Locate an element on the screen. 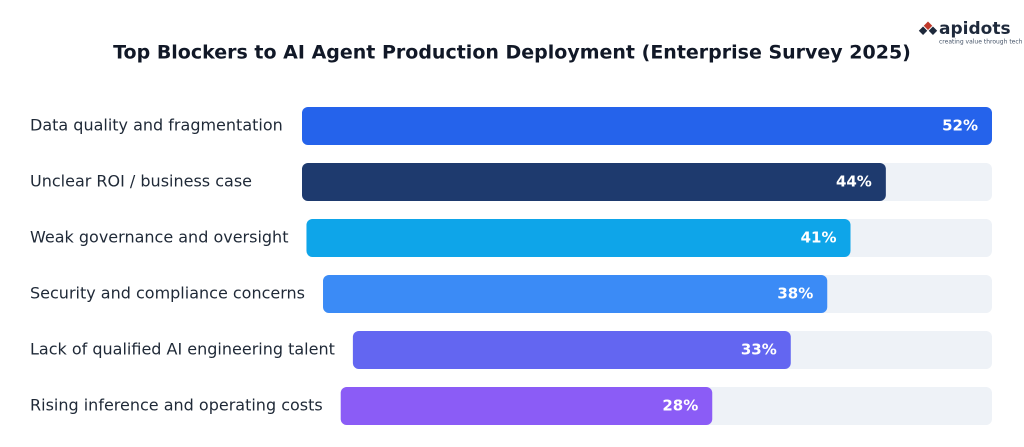 Image resolution: width=1024 pixels, height=447 pixels. category-label: Data quality and fragmentation is located at coordinates (156, 125).